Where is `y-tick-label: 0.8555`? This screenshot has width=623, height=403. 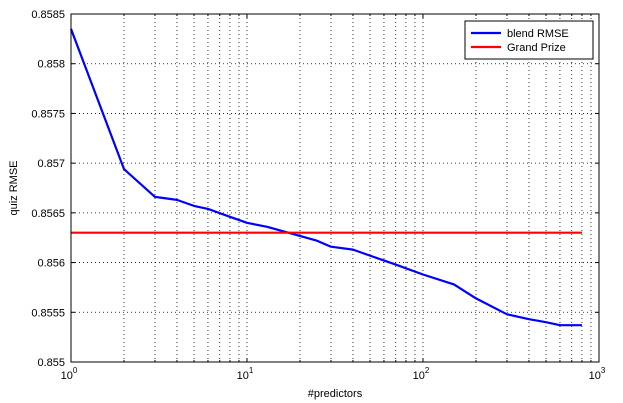 y-tick-label: 0.8555 is located at coordinates (48, 313).